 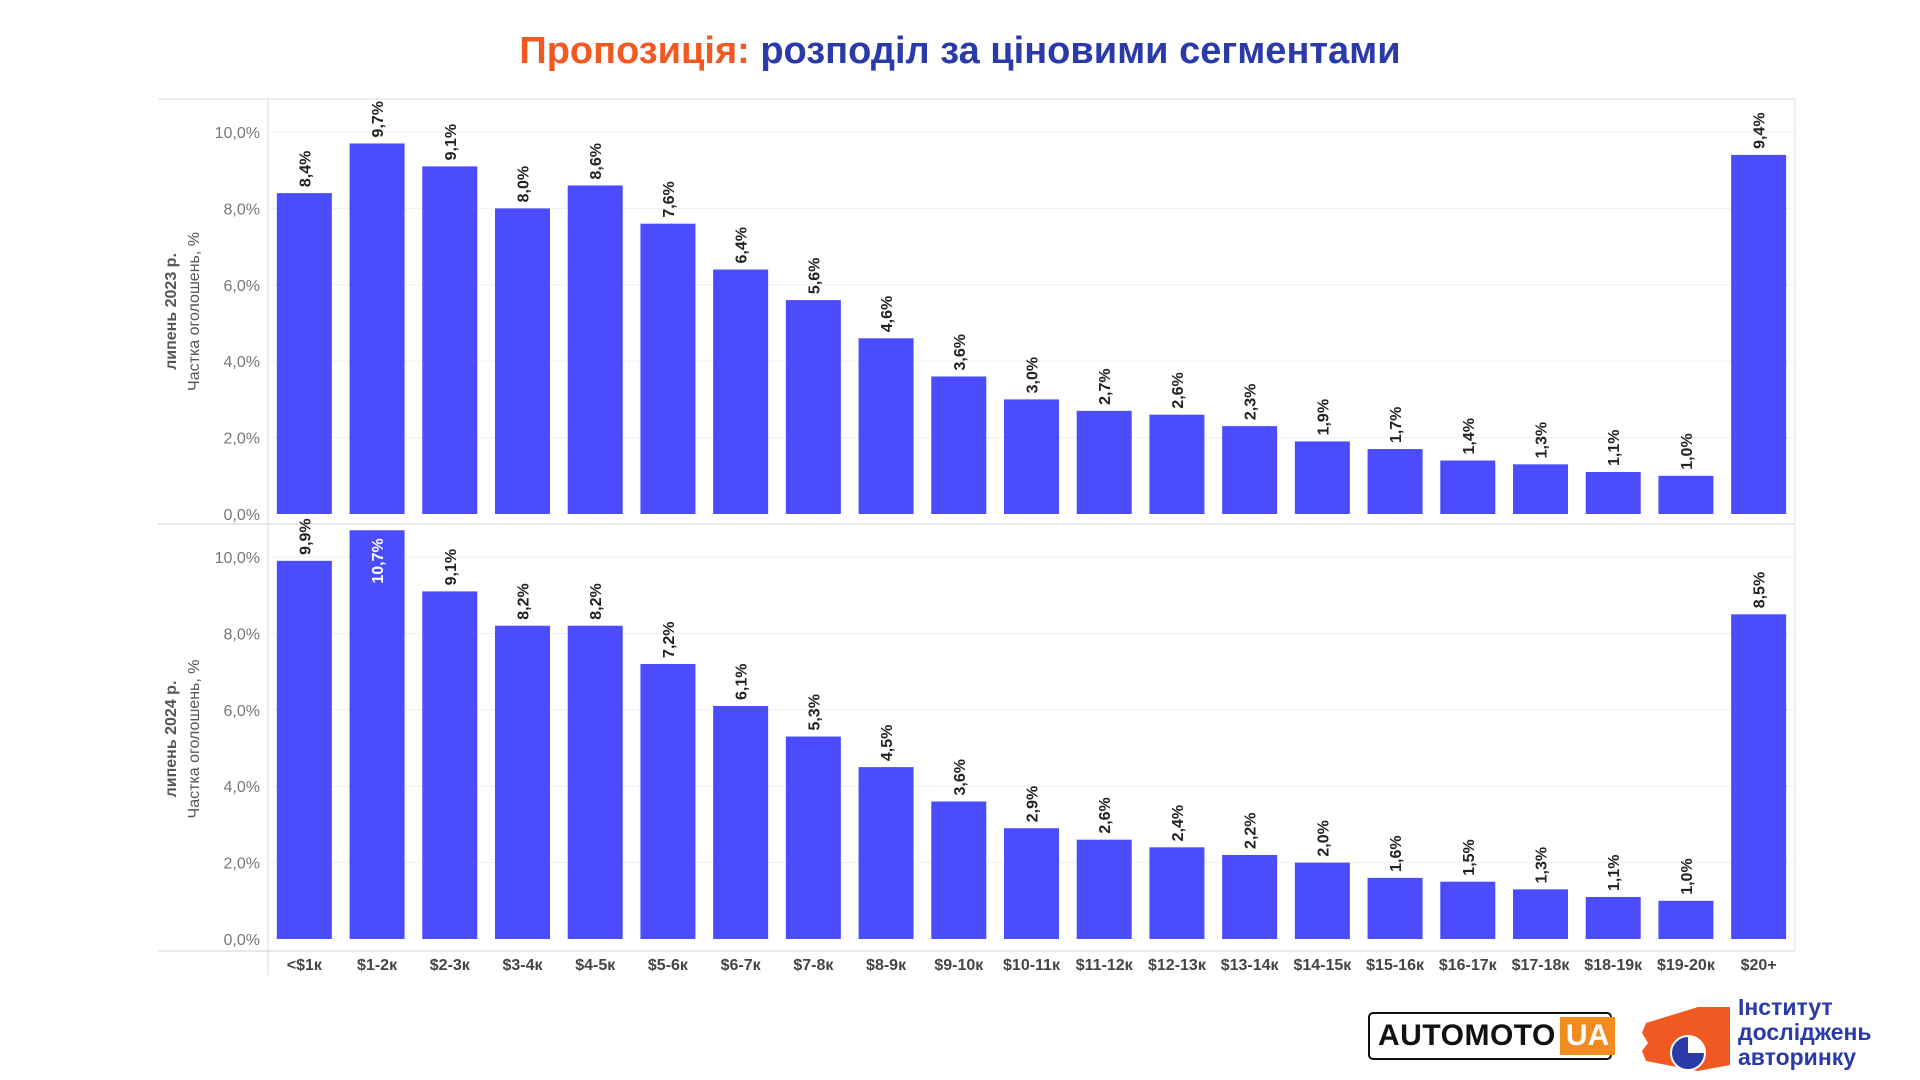 What do you see at coordinates (242, 711) in the screenshot?
I see `y-tick-label-2024: 6,0%` at bounding box center [242, 711].